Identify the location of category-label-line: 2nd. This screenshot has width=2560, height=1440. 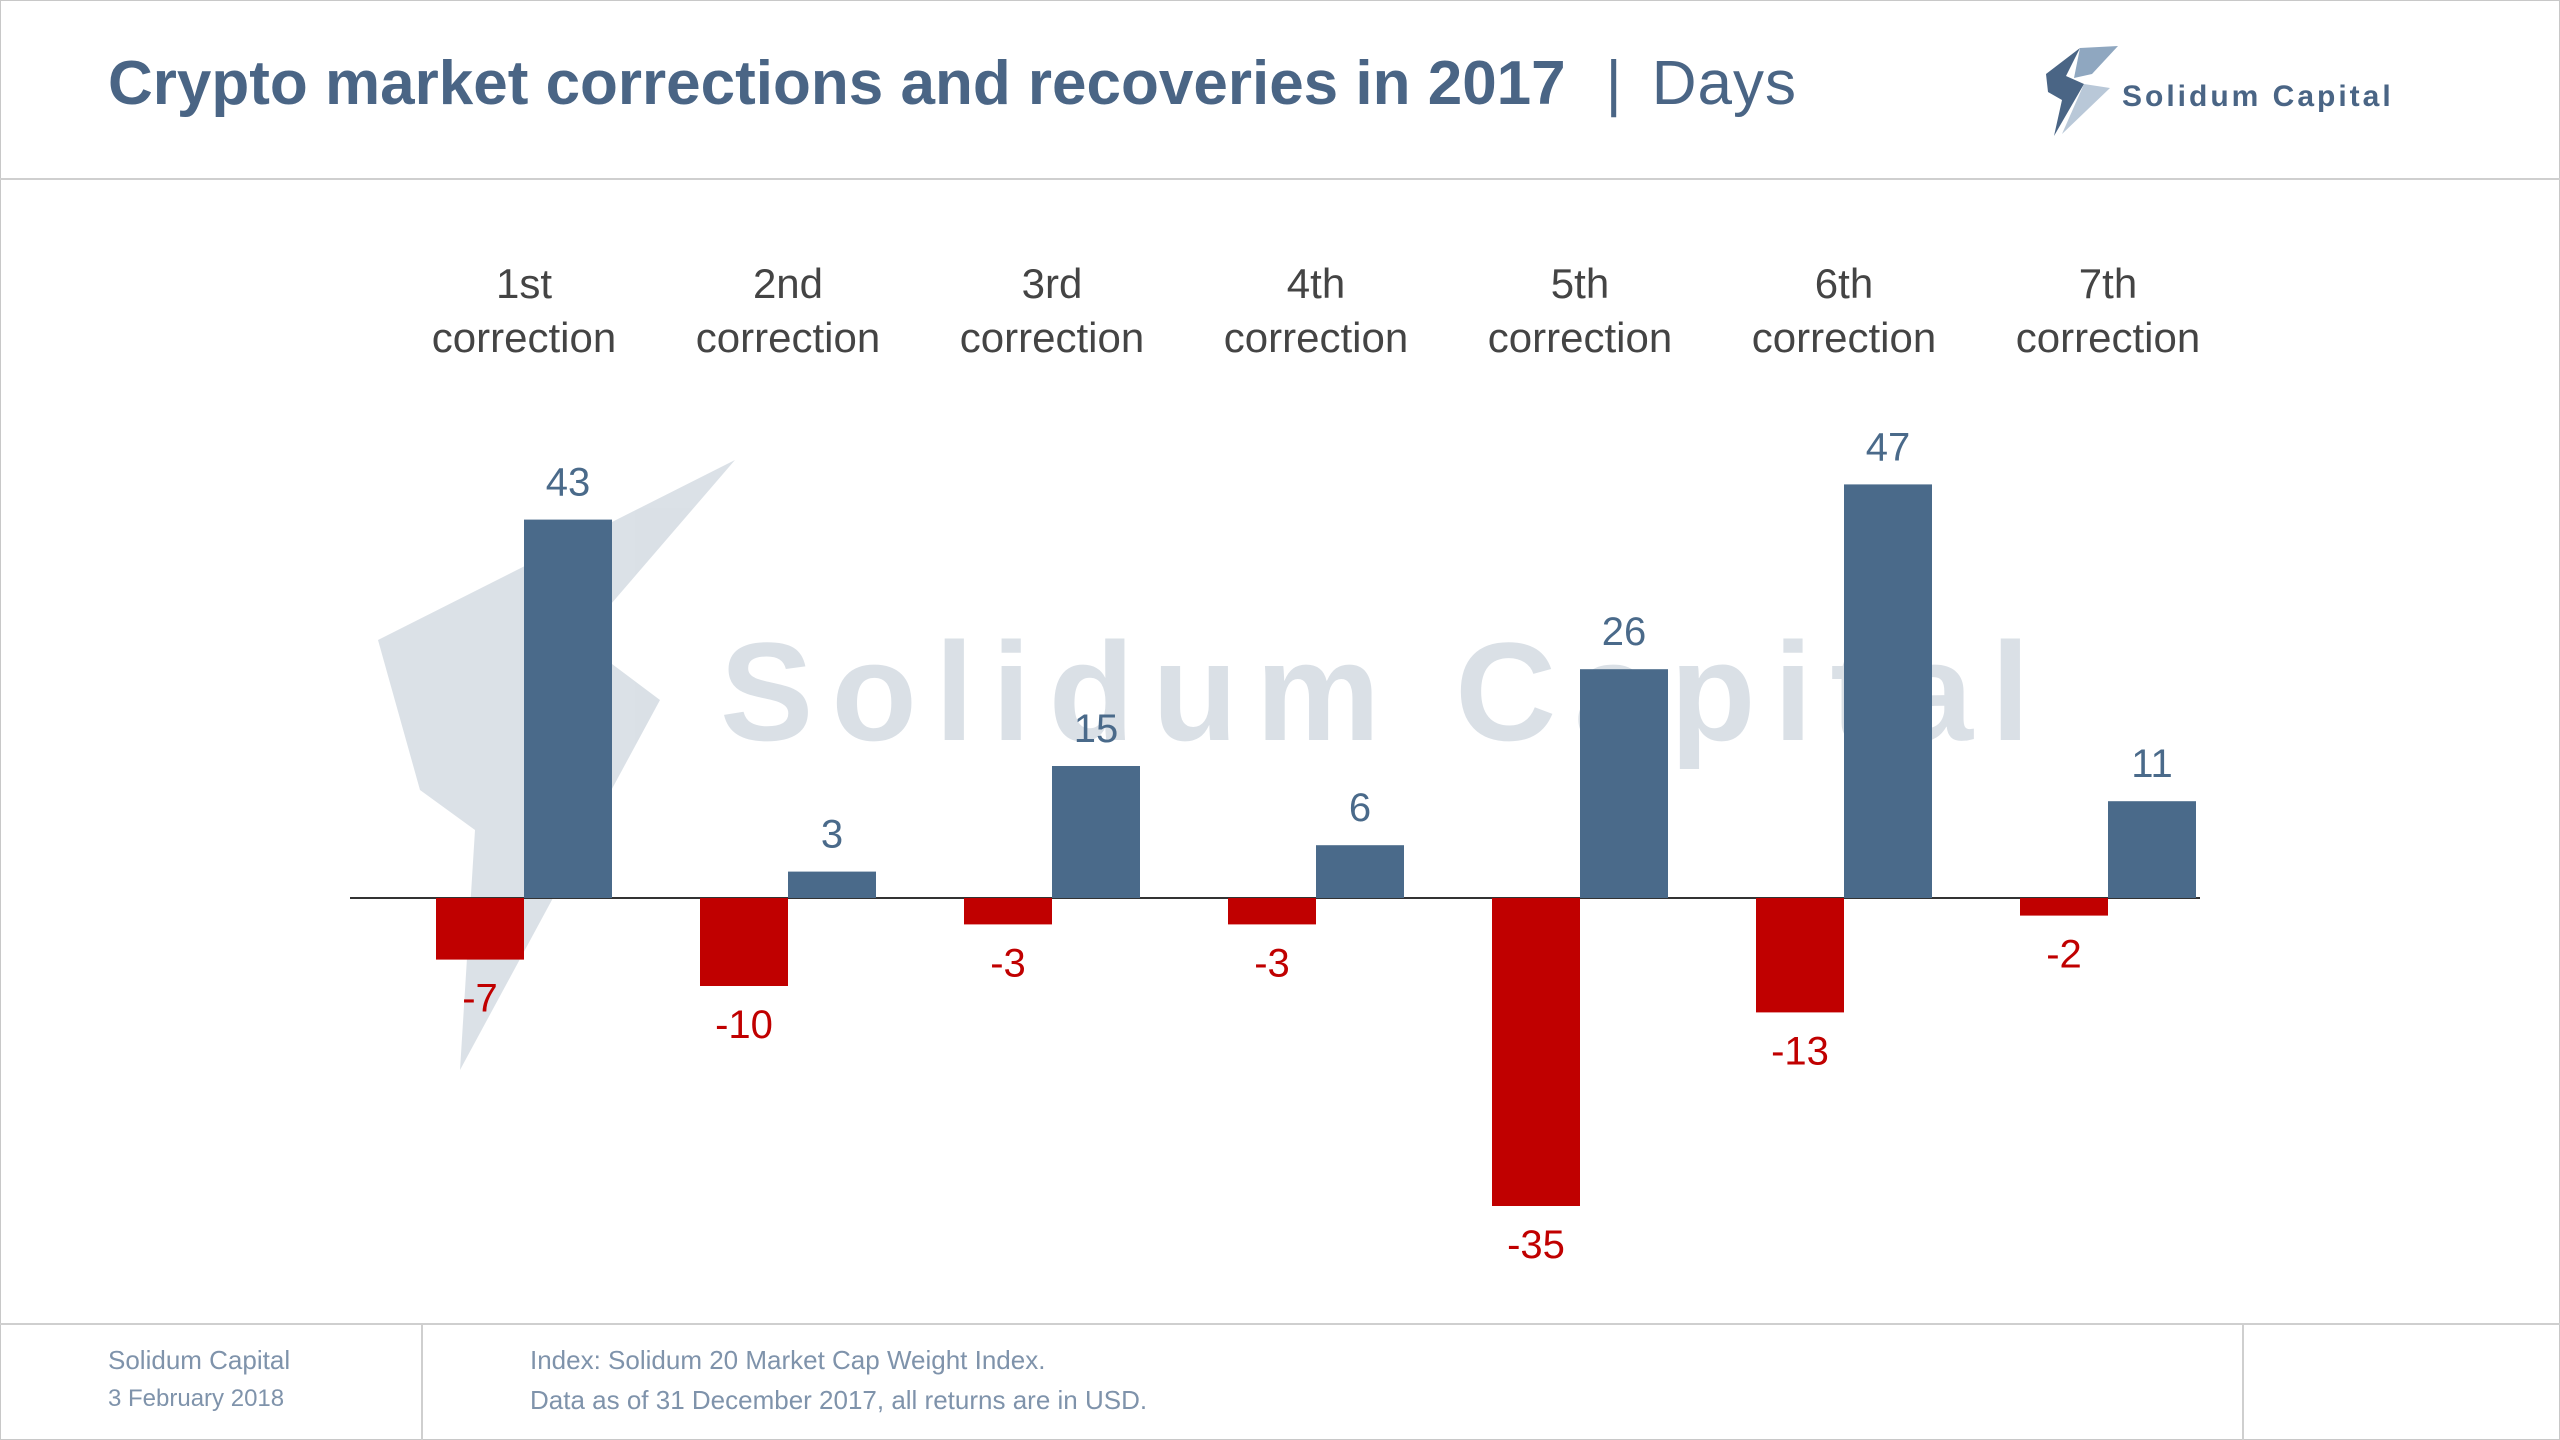
(788, 283).